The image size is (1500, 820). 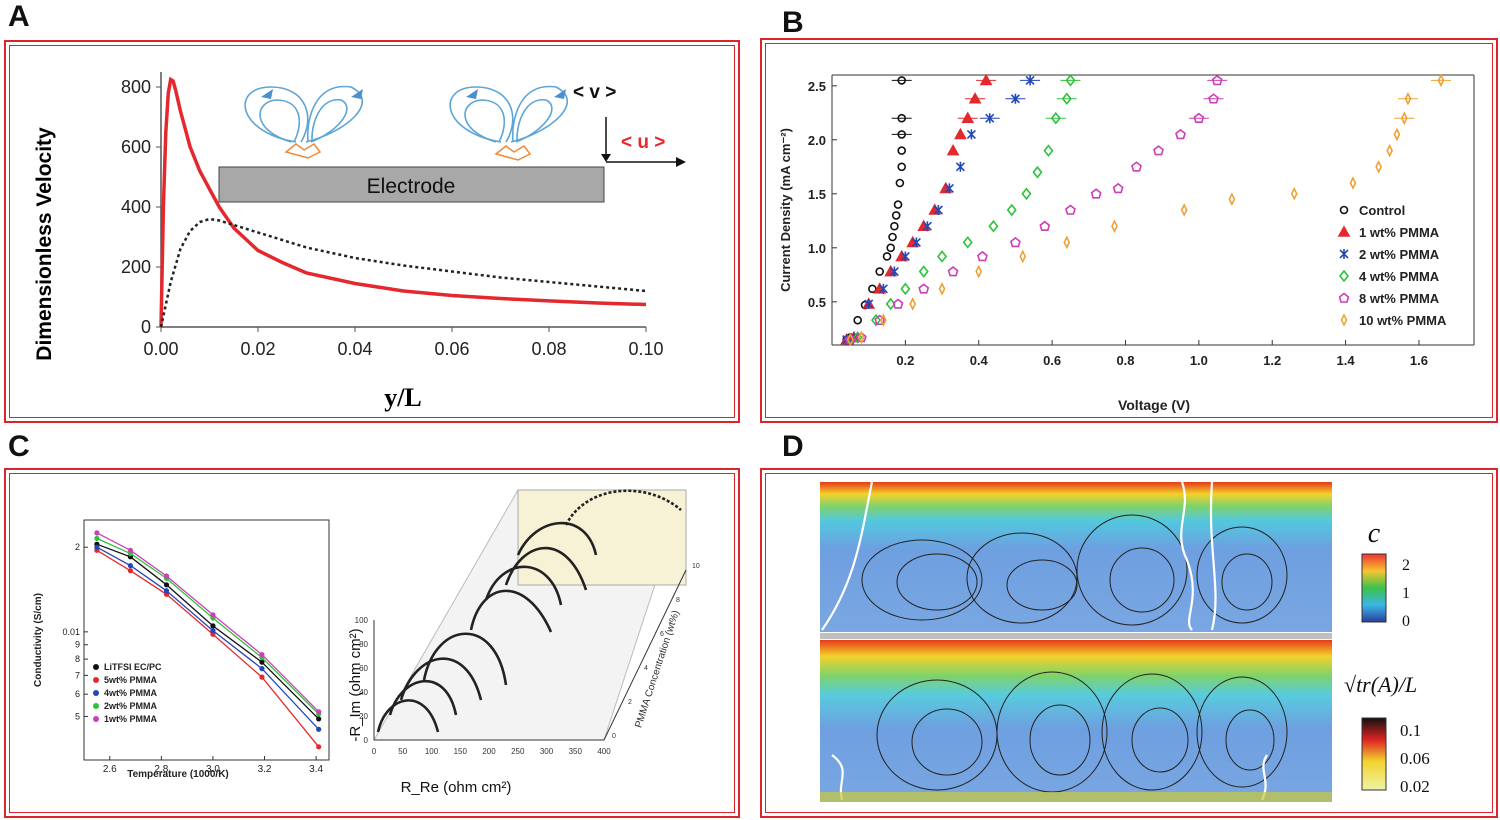 I want to click on vortex-2b, so click(x=329, y=121).